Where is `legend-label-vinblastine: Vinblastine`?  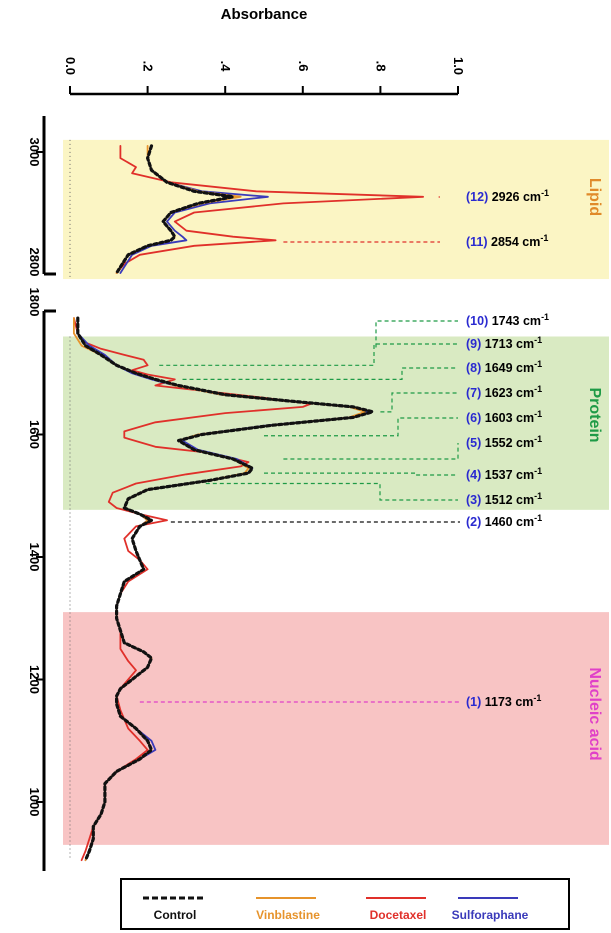
legend-label-vinblastine: Vinblastine is located at coordinates (288, 915).